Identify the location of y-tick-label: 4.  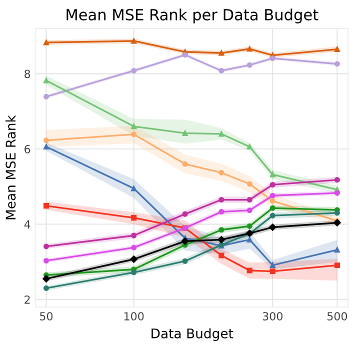
(27, 224).